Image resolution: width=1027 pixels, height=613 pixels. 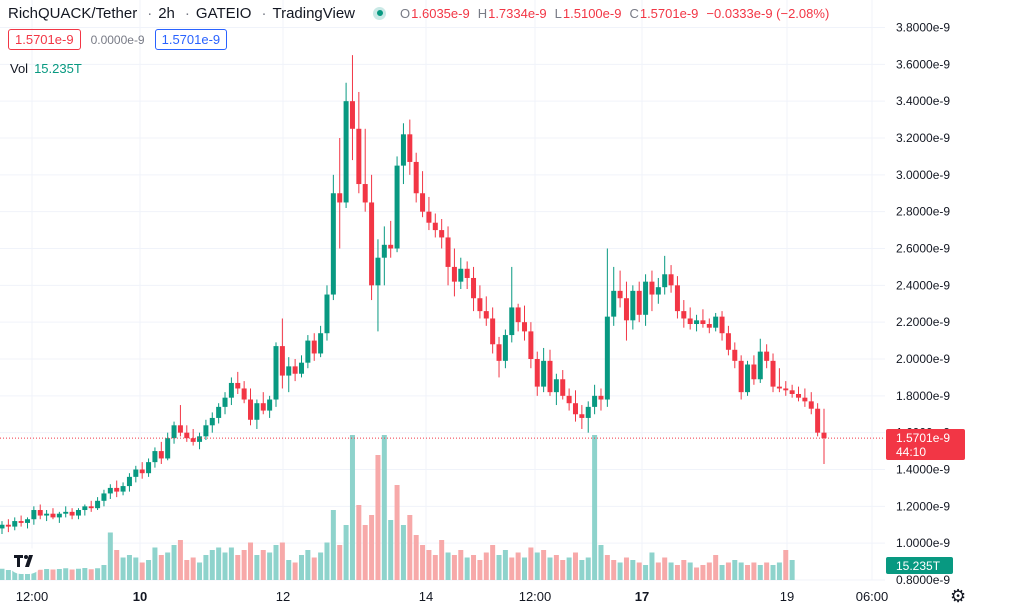 What do you see at coordinates (44, 39) in the screenshot?
I see `sell-button: 1.5701e-9` at bounding box center [44, 39].